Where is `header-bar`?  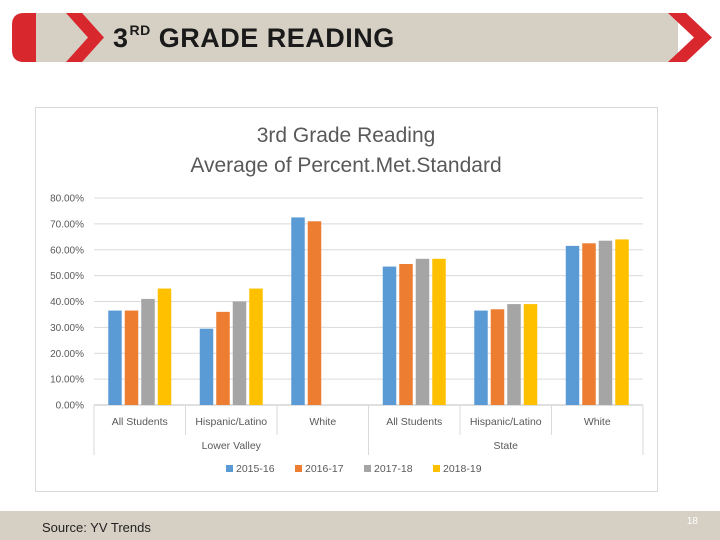
header-bar is located at coordinates (349, 37).